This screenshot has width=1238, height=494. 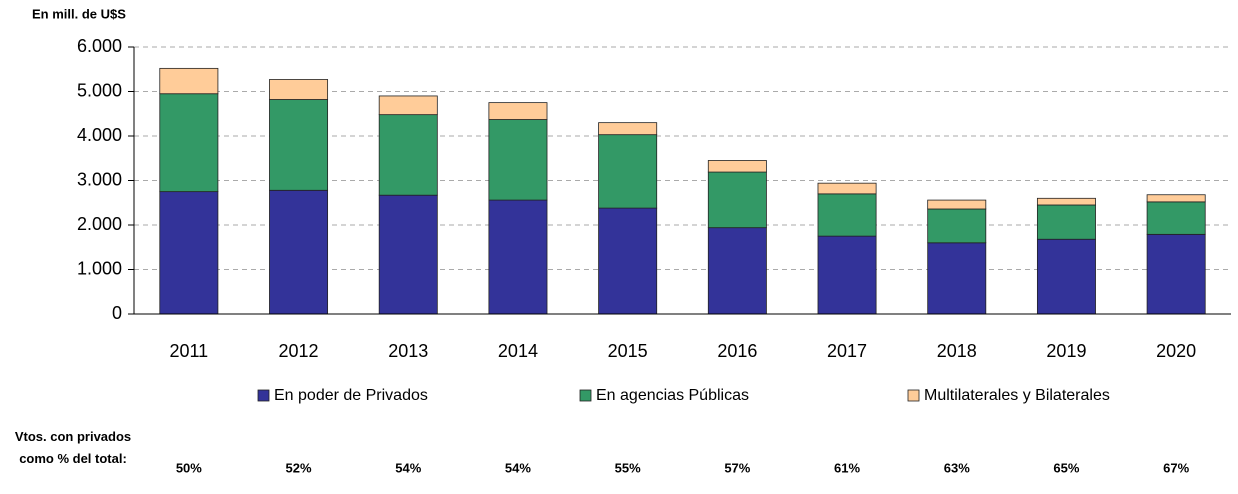 What do you see at coordinates (1176, 467) in the screenshot?
I see `footer-cell: 67%` at bounding box center [1176, 467].